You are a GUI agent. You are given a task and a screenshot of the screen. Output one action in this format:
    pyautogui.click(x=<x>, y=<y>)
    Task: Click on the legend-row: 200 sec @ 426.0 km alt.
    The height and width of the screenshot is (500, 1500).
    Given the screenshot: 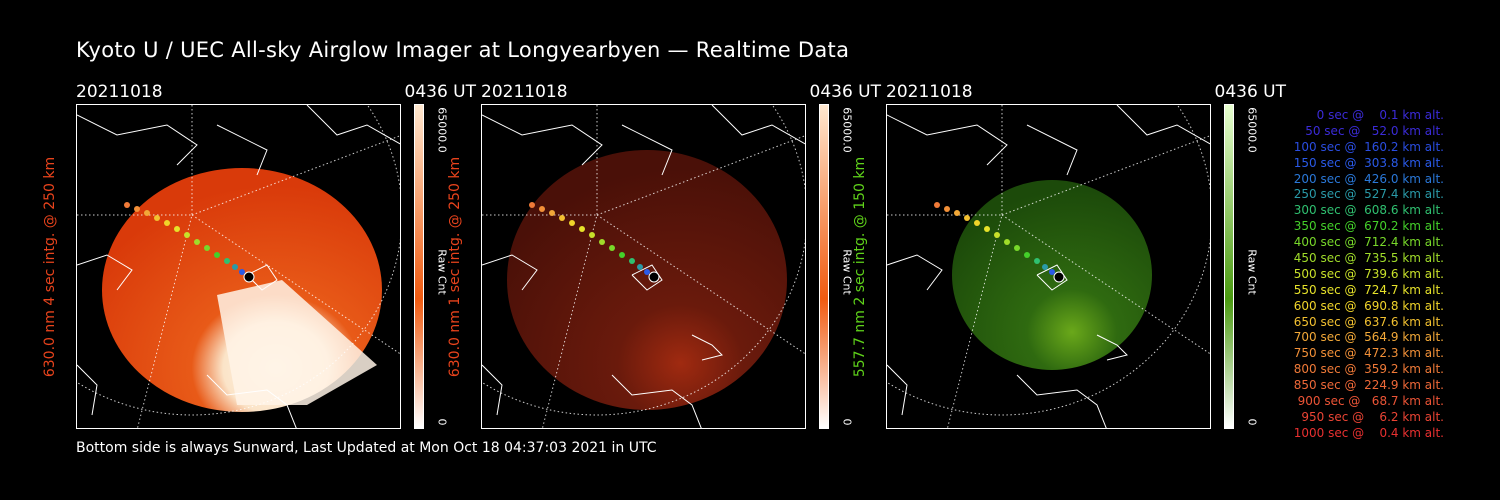 What is the action you would take?
    pyautogui.click(x=1366, y=178)
    